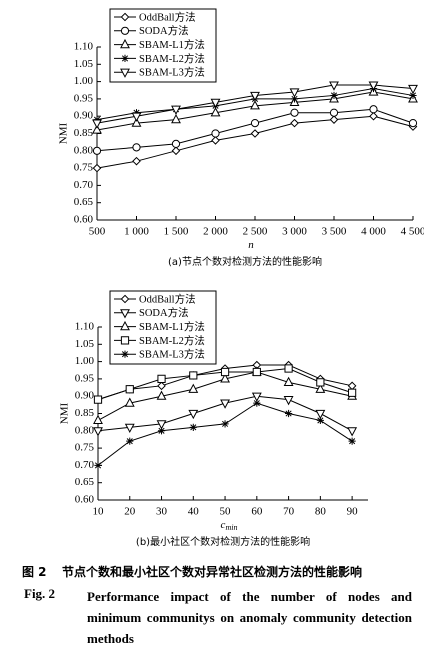  I want to click on y-tick-label: 0.65, so click(85, 482).